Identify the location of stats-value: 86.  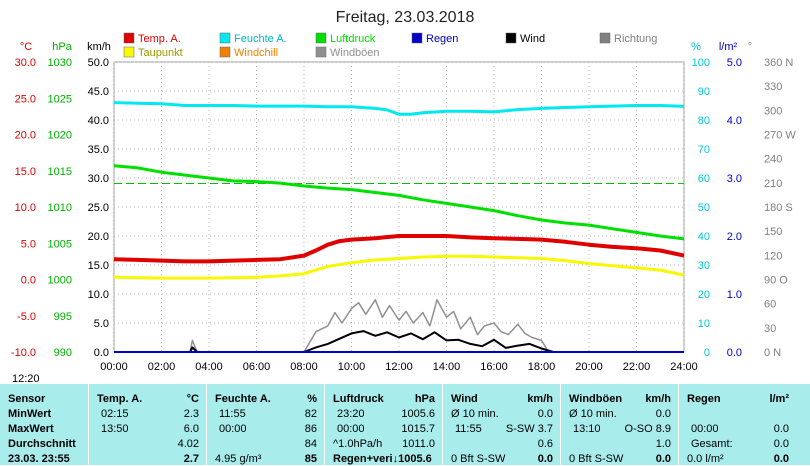
(310, 429).